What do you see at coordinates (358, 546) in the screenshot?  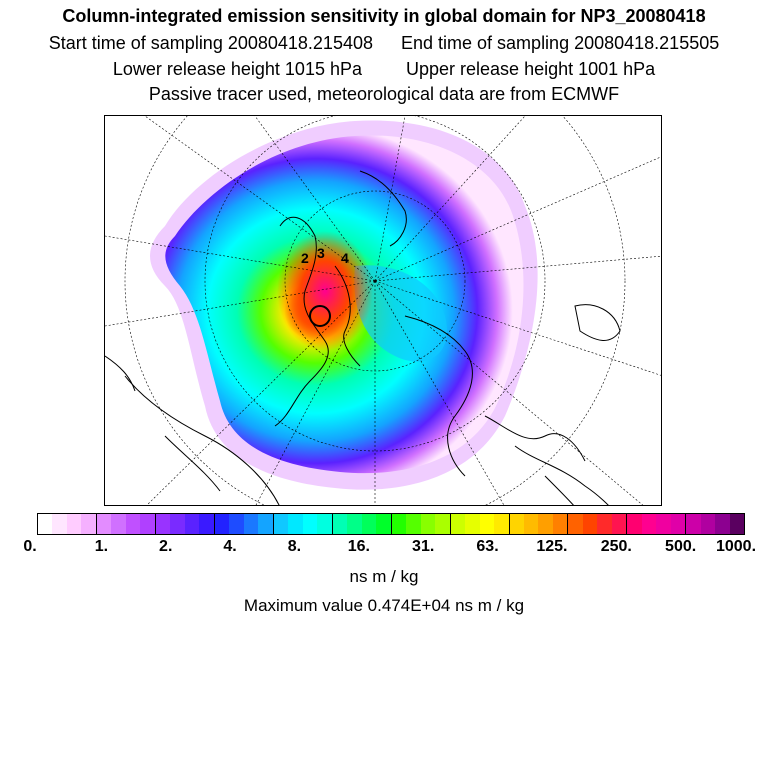 I see `colorbar-tick-label: 16.` at bounding box center [358, 546].